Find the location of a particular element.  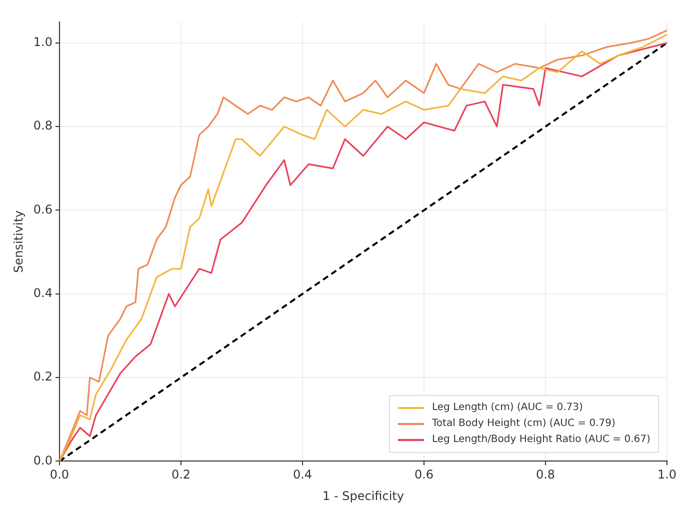

legend-label: Total Body Height (cm) (AUC = 0.79) is located at coordinates (524, 424).